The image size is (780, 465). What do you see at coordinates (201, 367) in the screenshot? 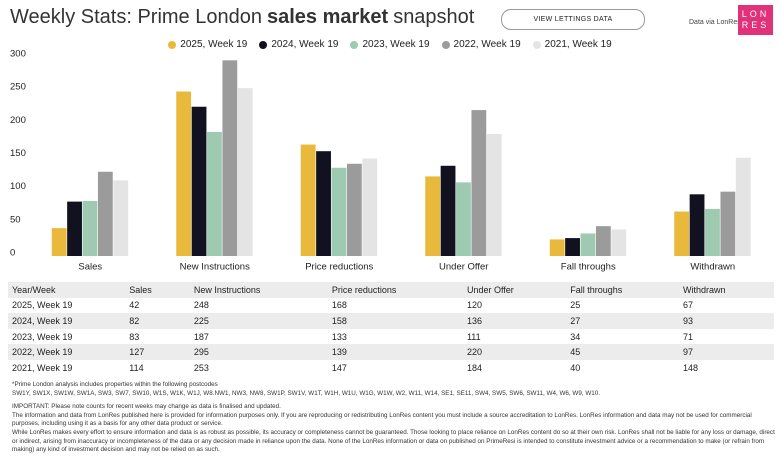
I see `table-cell: 253` at bounding box center [201, 367].